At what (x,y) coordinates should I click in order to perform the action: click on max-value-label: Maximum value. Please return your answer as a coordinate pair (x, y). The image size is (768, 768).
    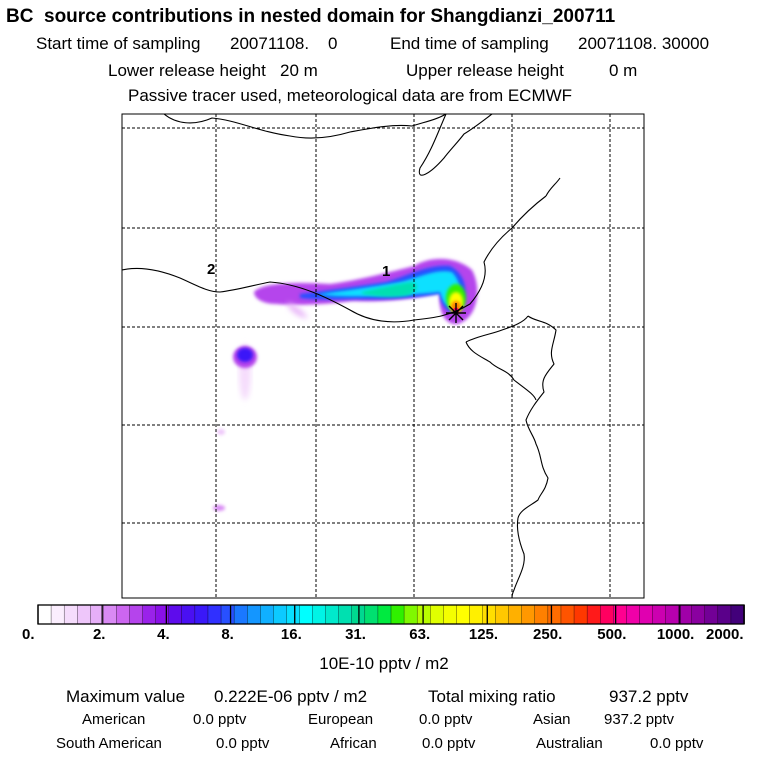
    Looking at the image, I should click on (126, 696).